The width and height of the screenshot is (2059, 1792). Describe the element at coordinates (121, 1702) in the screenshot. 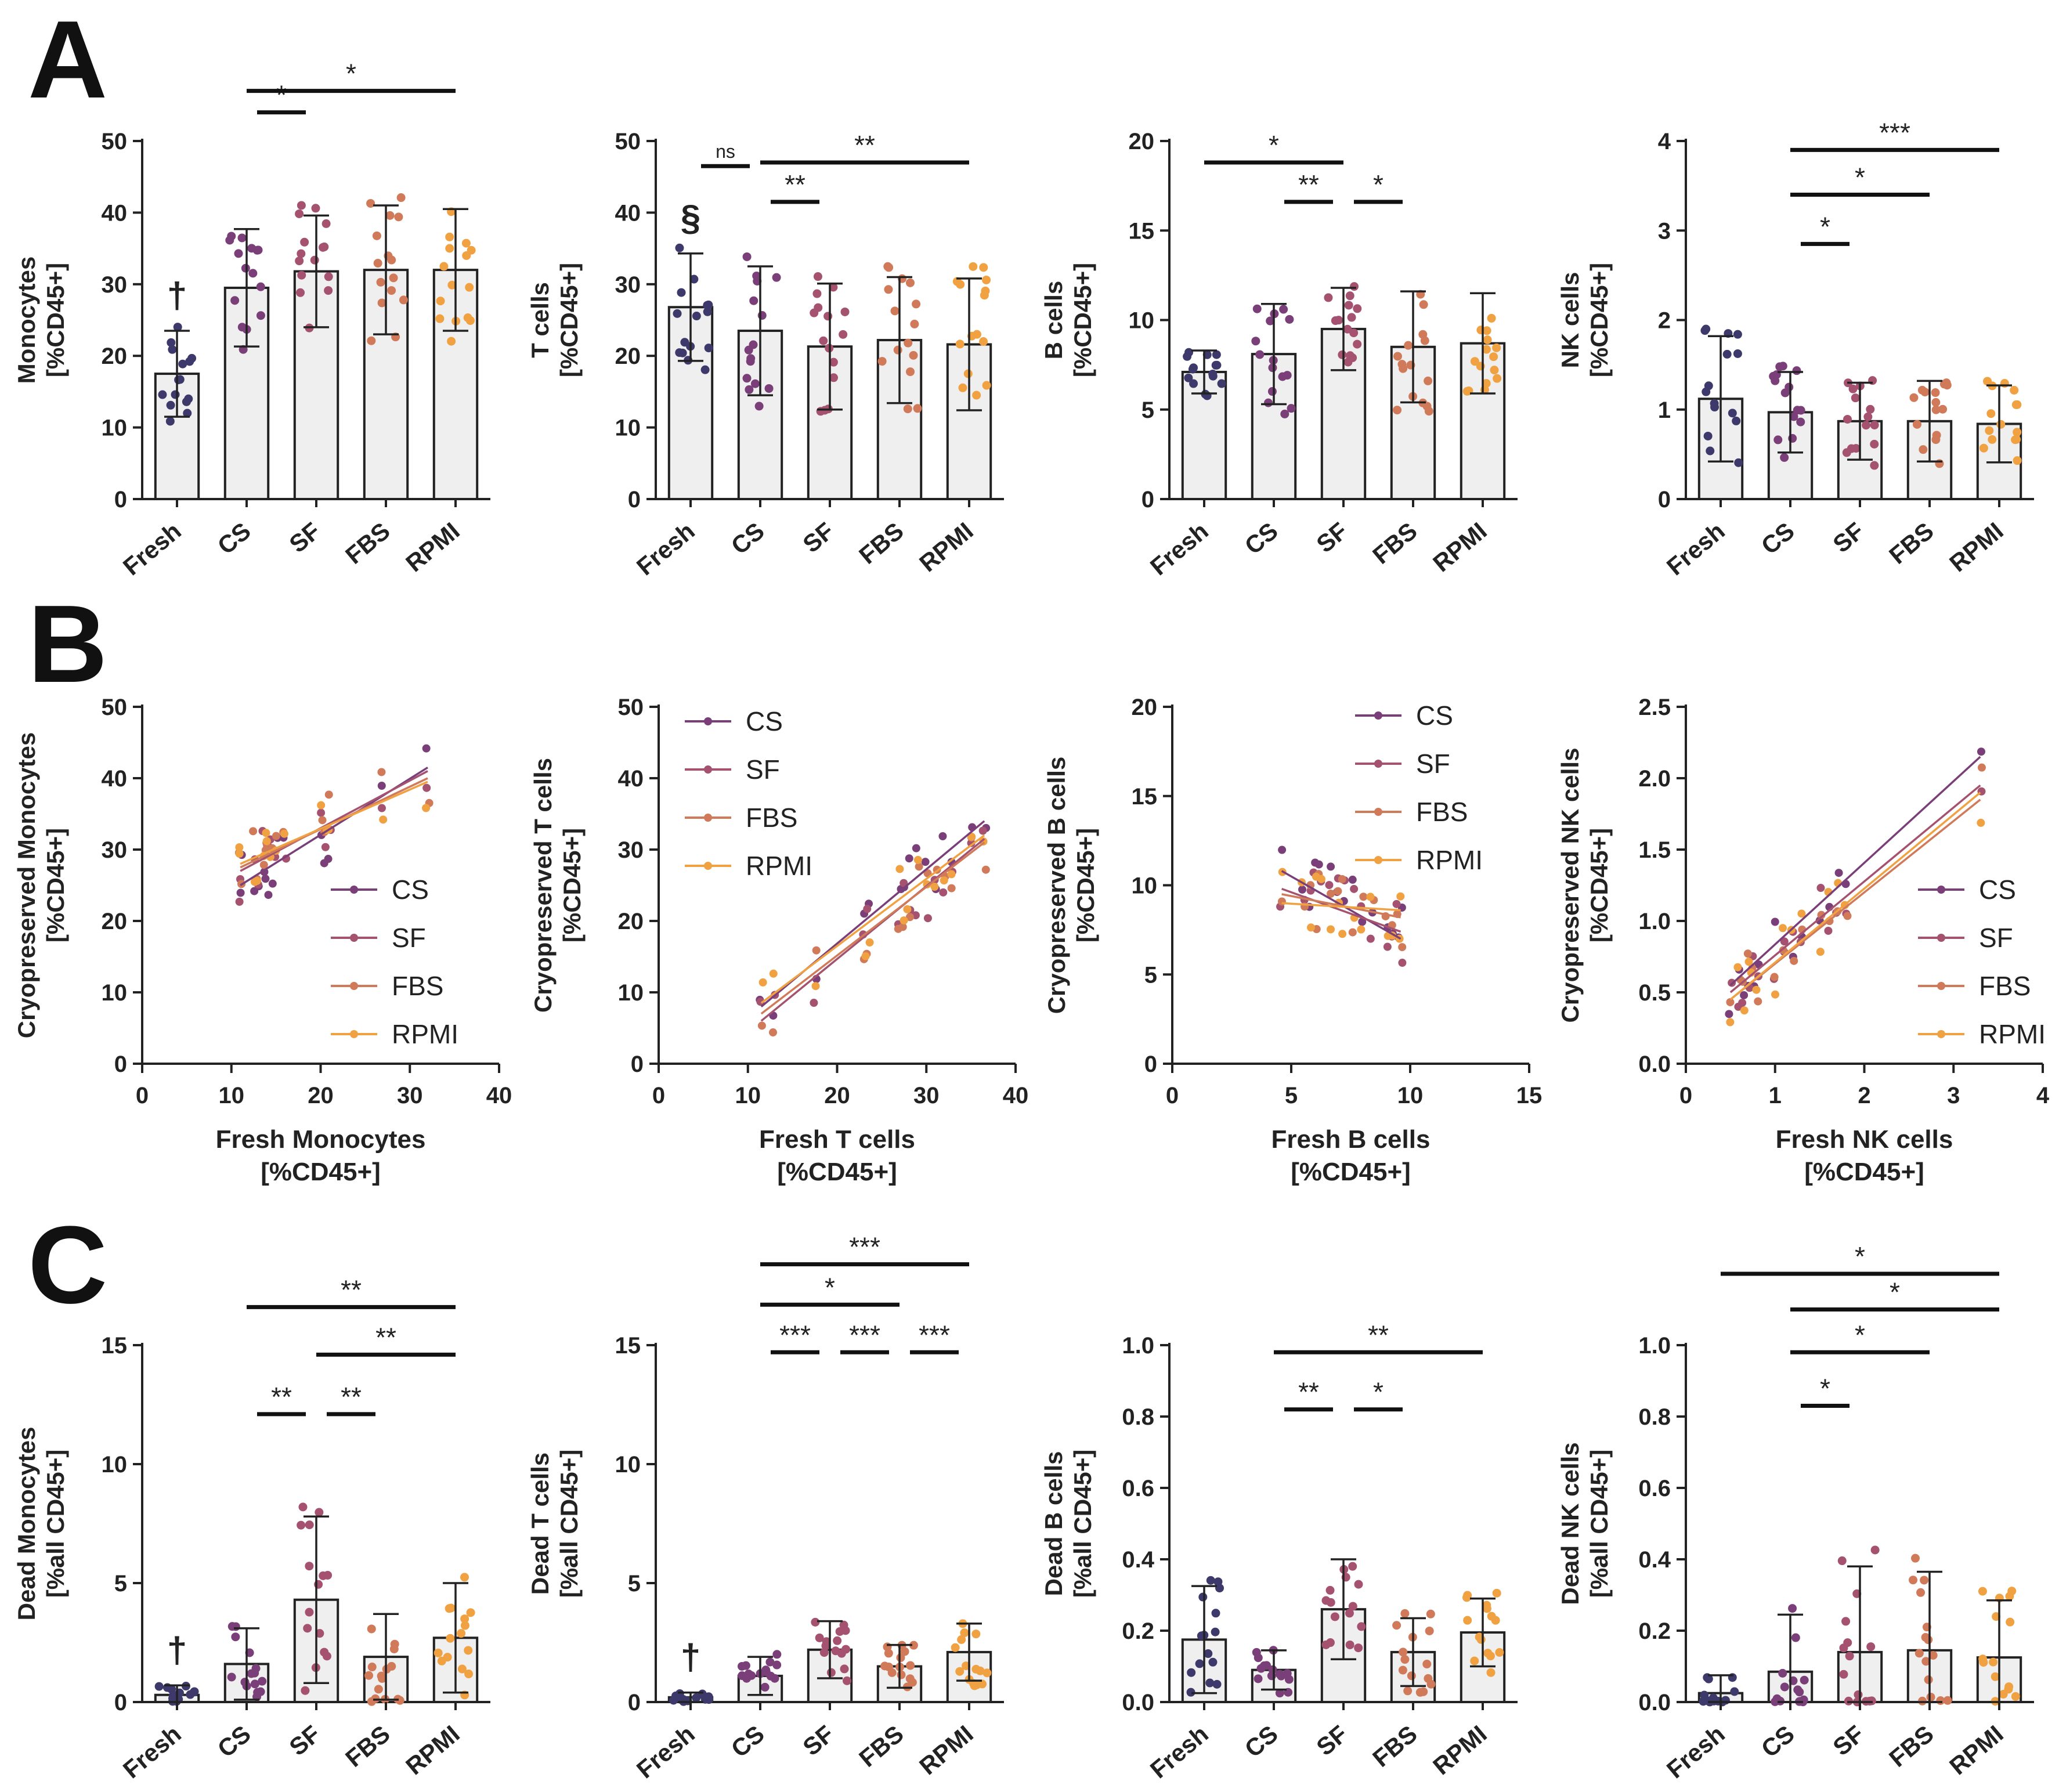

I see `y-tick-label: 0` at that location.